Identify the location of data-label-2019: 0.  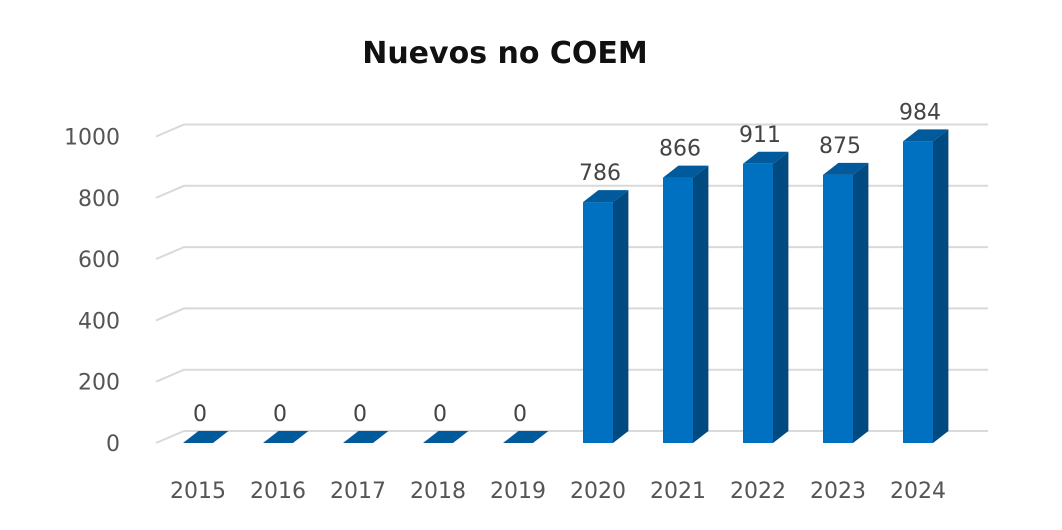
(520, 414).